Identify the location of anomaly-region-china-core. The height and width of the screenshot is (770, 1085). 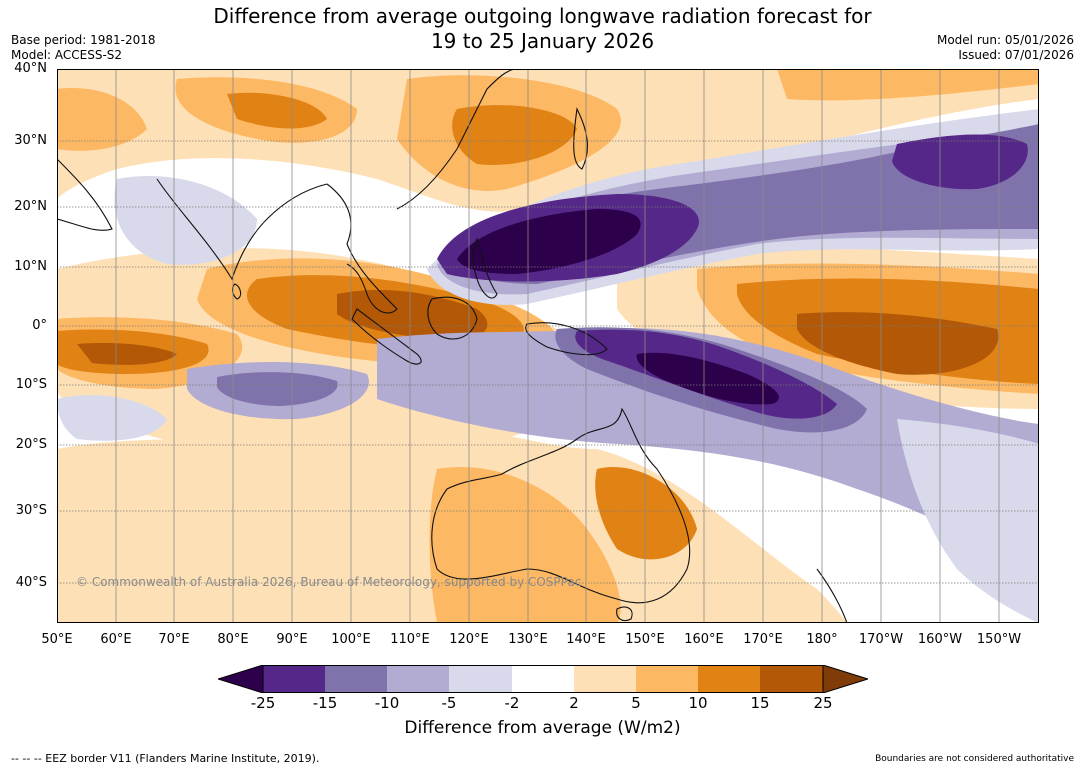
(514, 135).